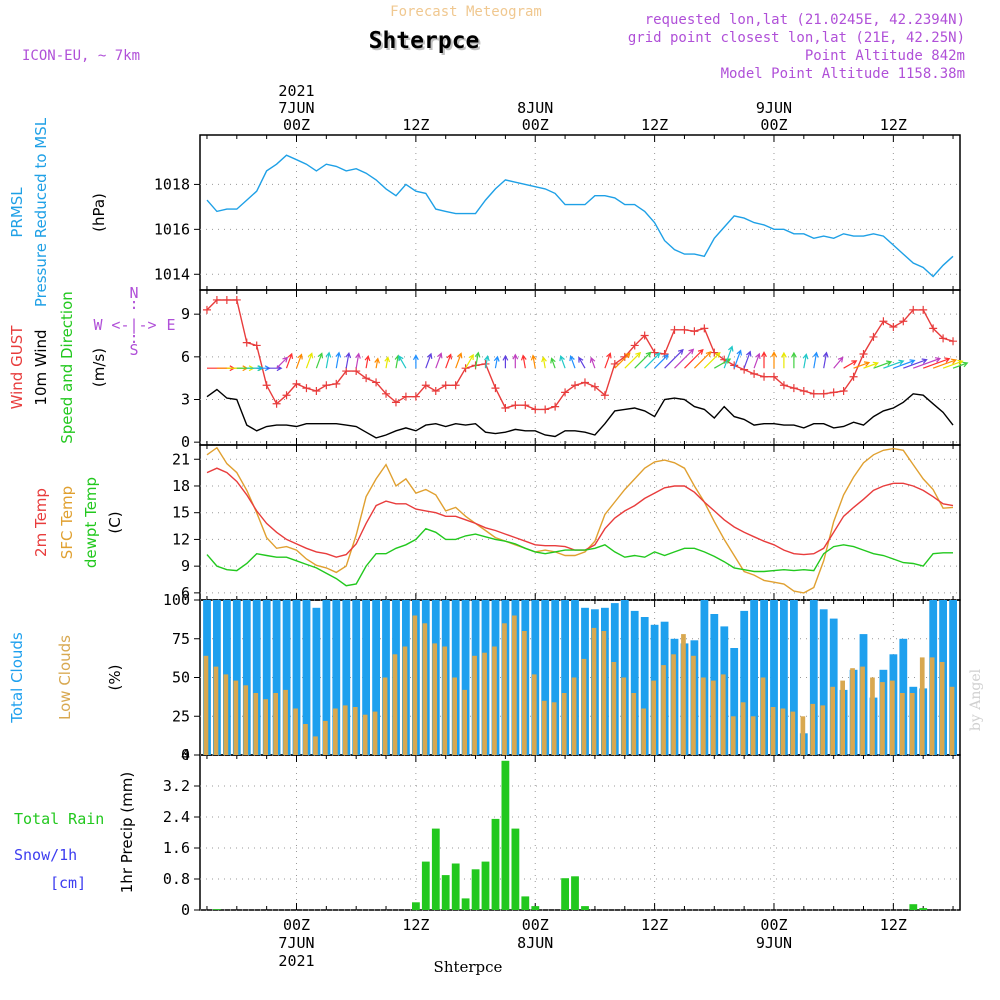  I want to click on location-title-shadow: Shterpce, so click(426, 43).